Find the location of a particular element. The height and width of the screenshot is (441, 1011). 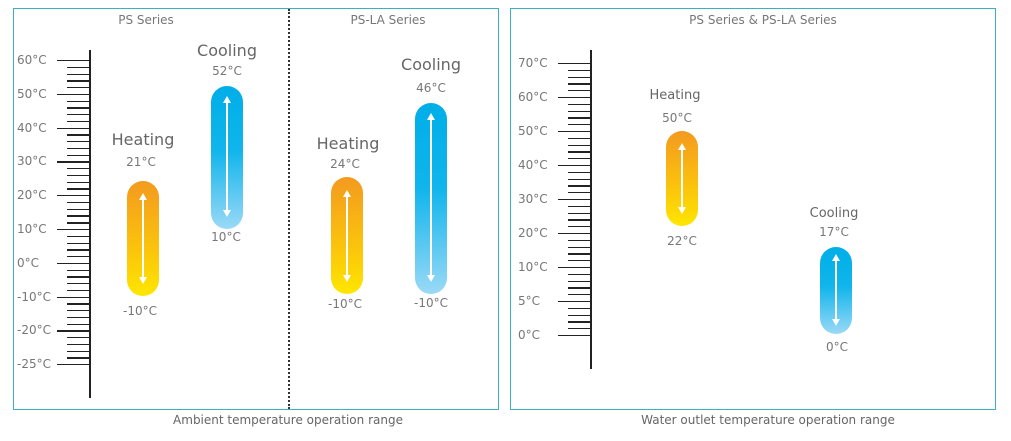

water-caption: Water outlet temperature operation range is located at coordinates (768, 420).